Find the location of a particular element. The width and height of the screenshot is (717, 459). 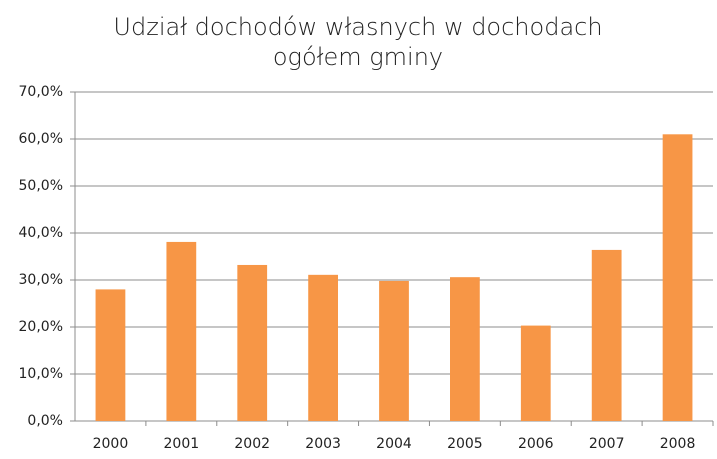

x-tick-label: 2005 is located at coordinates (465, 444).